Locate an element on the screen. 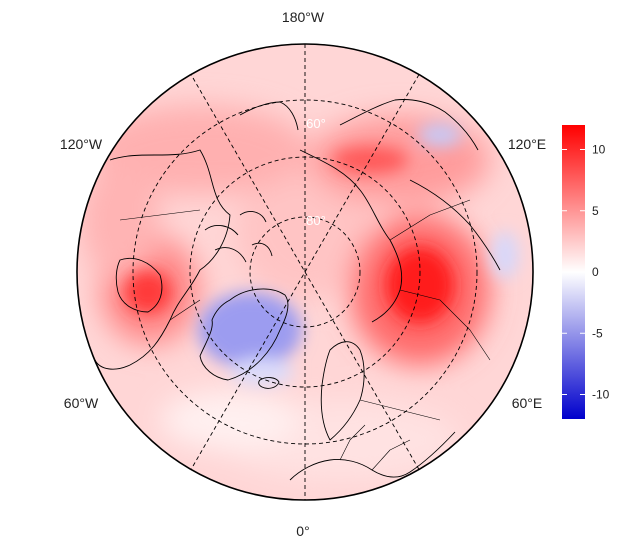 This screenshot has width=625, height=552. colorbar-tick-marks is located at coordinates (573, 272).